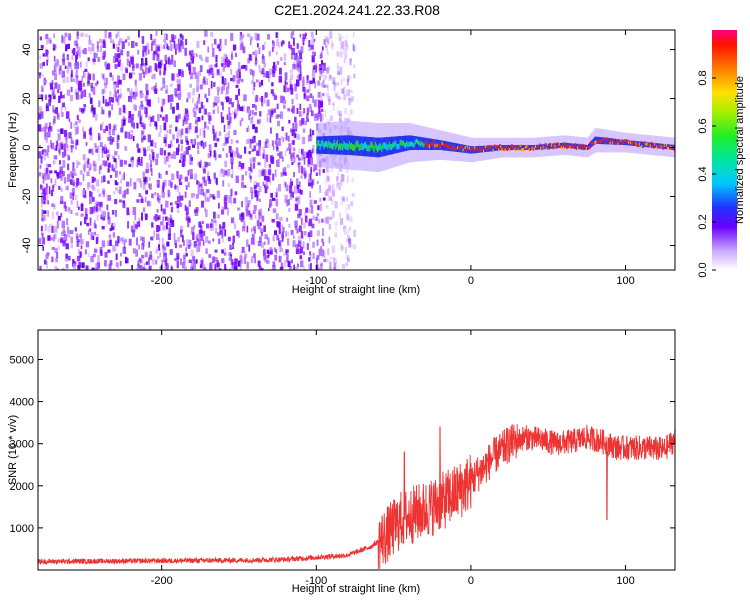  Describe the element at coordinates (316, 281) in the screenshot. I see `x-tick-label: -100` at that location.